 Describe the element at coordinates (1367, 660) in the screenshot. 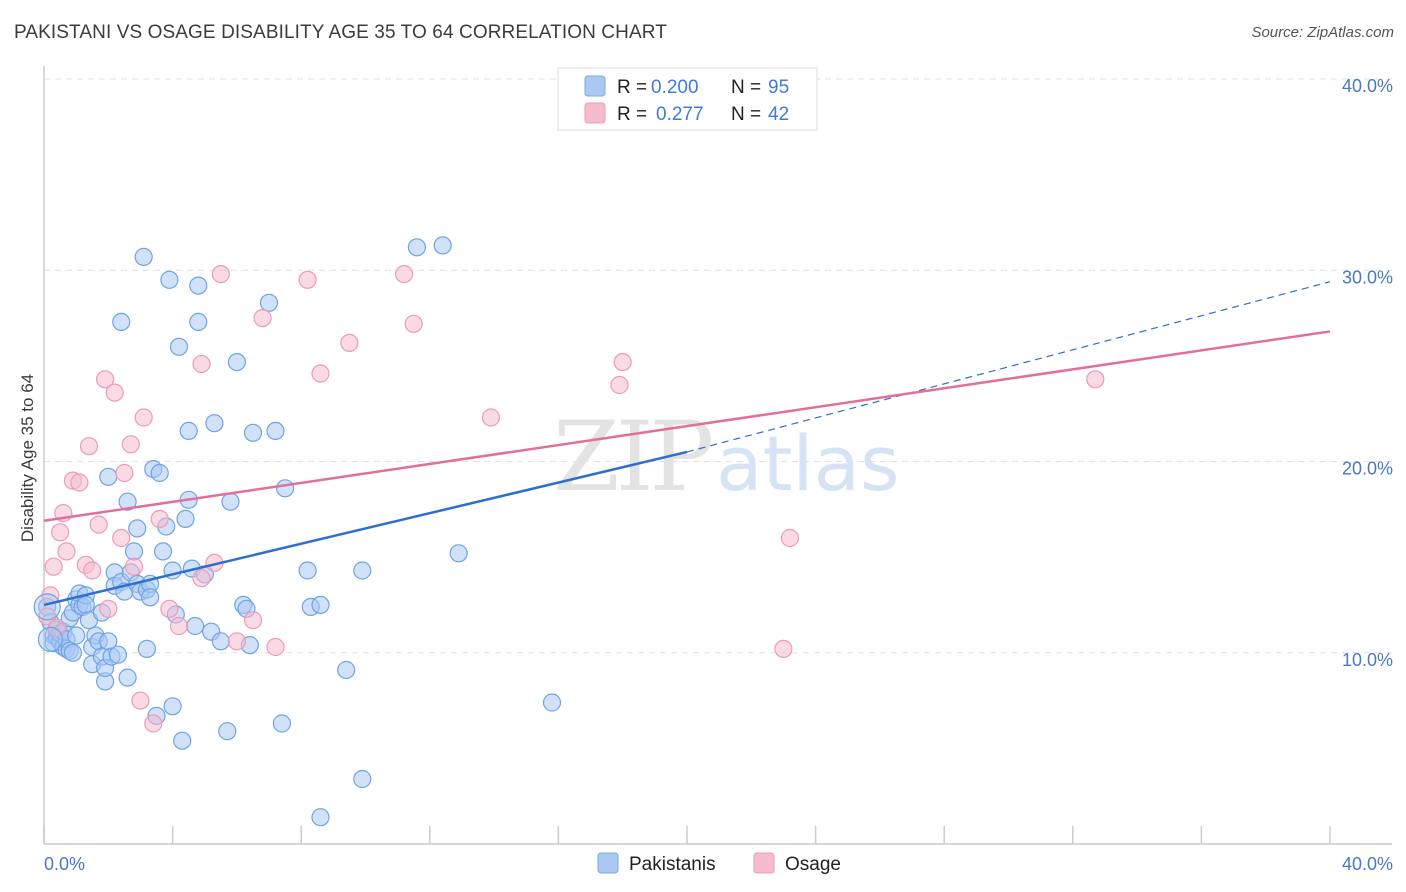

I see `y-tick-label-0: 10.0%` at that location.